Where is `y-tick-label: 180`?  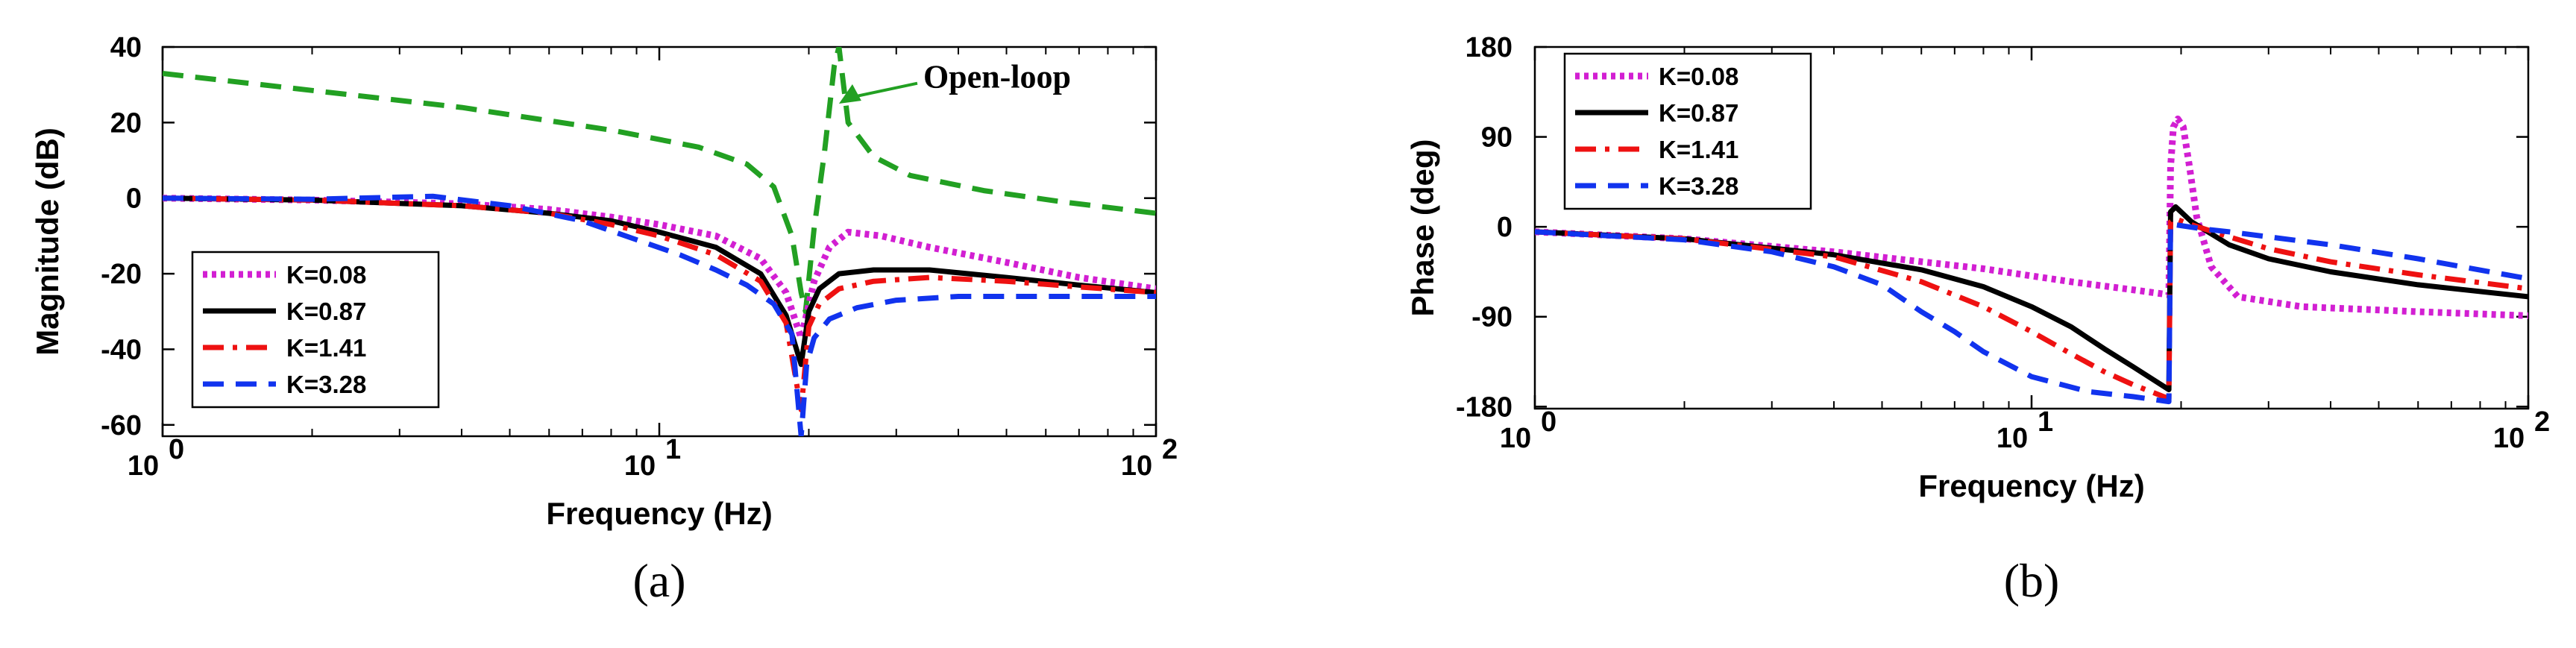 y-tick-label: 180 is located at coordinates (1489, 48).